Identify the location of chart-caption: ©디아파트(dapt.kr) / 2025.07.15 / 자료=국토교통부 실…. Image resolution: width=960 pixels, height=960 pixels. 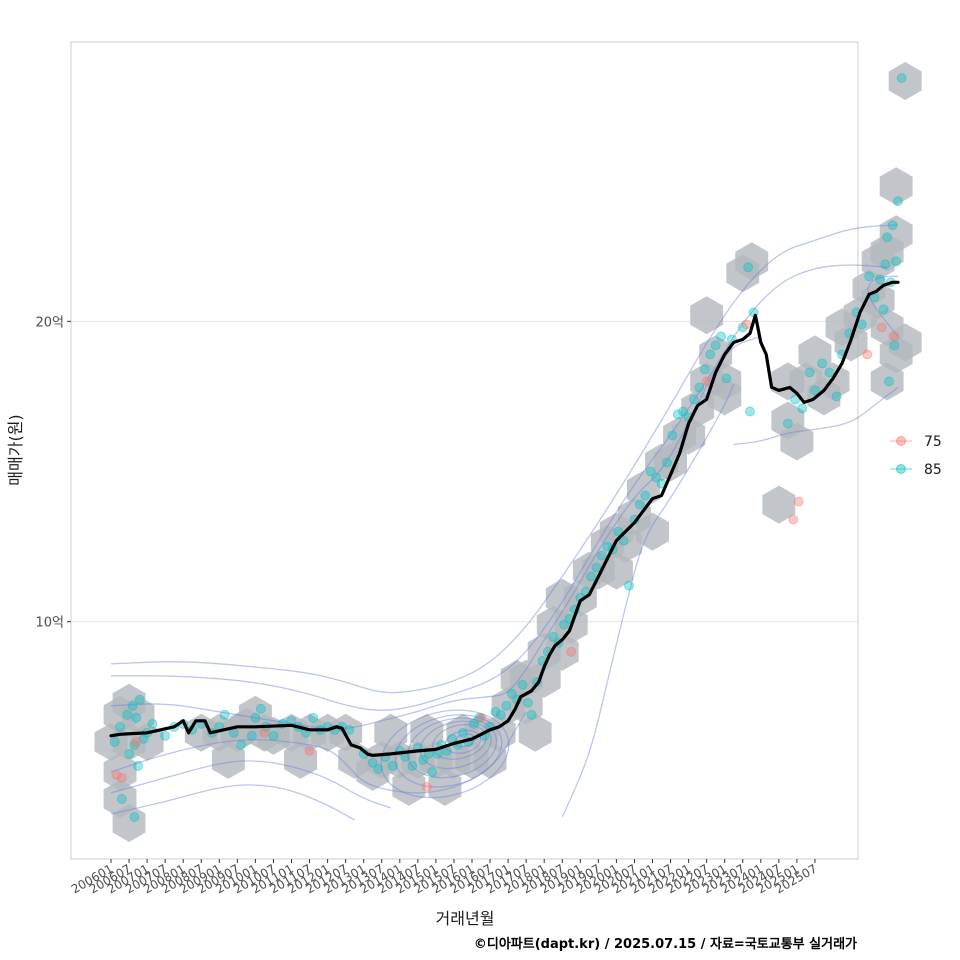
(665, 944).